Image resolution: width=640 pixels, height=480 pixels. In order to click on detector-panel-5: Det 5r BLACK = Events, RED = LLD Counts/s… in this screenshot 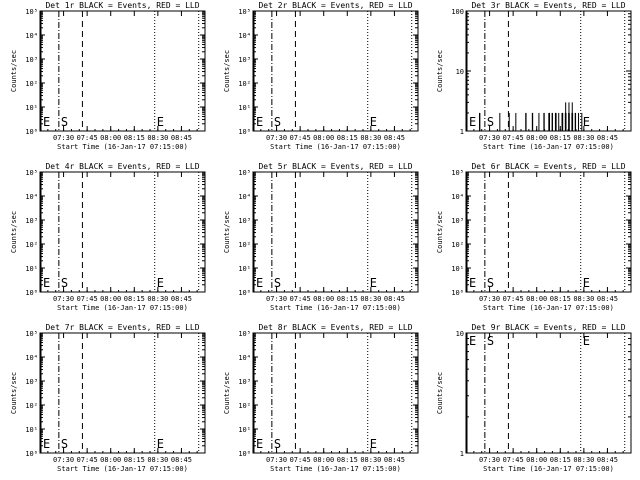, I will do `click(321, 237)`.